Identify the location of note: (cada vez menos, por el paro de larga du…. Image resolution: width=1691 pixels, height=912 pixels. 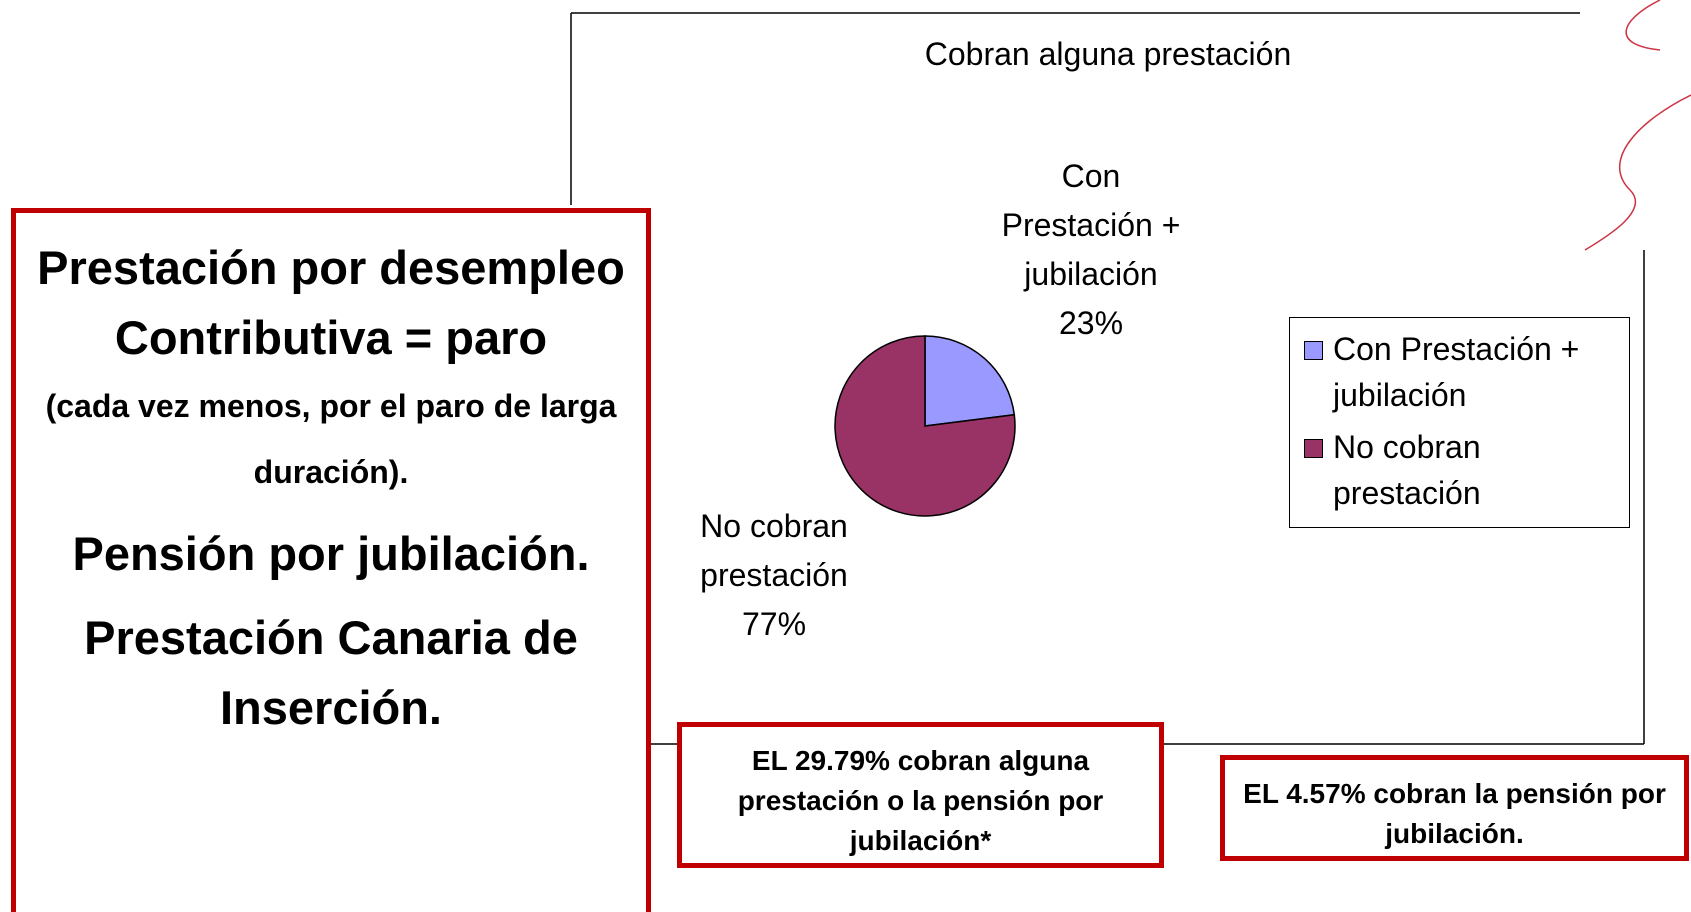
(331, 439).